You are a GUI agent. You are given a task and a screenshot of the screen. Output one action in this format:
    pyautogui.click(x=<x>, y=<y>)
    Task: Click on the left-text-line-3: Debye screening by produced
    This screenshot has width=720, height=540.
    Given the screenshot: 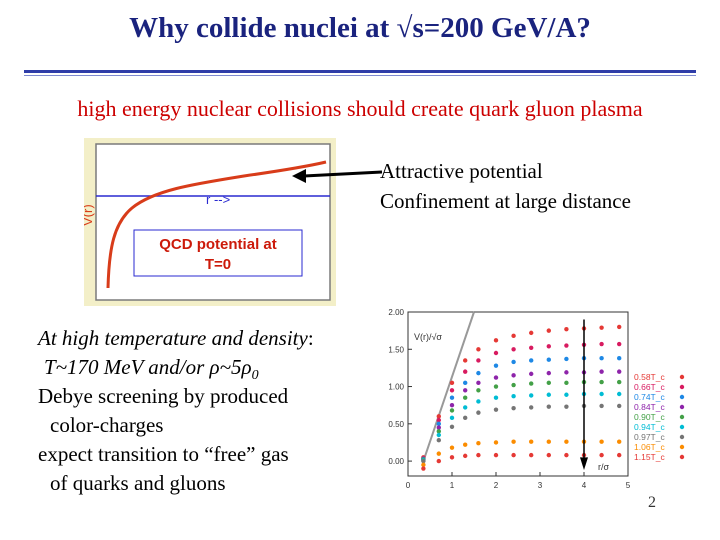 What is the action you would take?
    pyautogui.click(x=163, y=396)
    